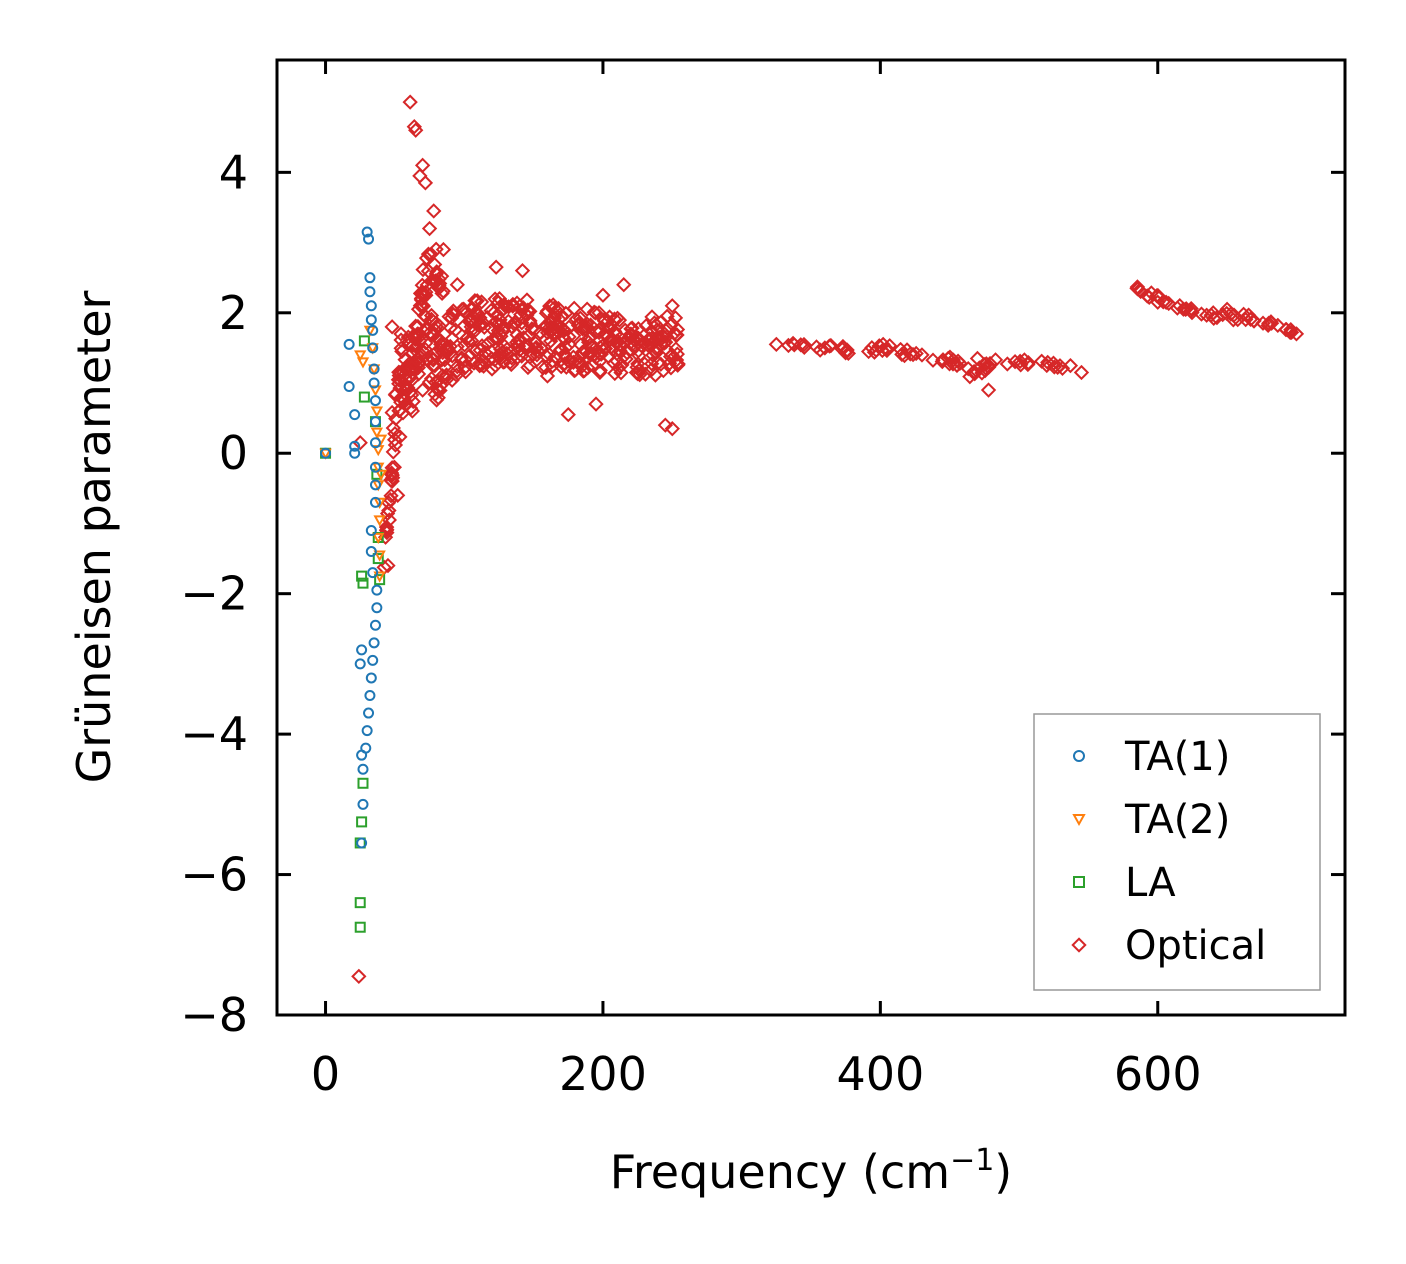  I want to click on x-tick-label: 600, so click(1158, 1074).